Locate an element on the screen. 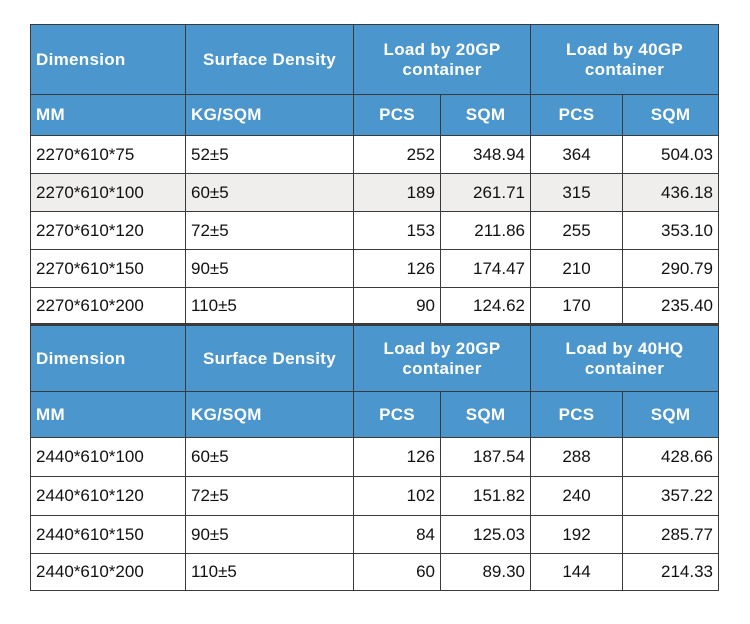  header-cell: Load by 40HQ container is located at coordinates (624, 358).